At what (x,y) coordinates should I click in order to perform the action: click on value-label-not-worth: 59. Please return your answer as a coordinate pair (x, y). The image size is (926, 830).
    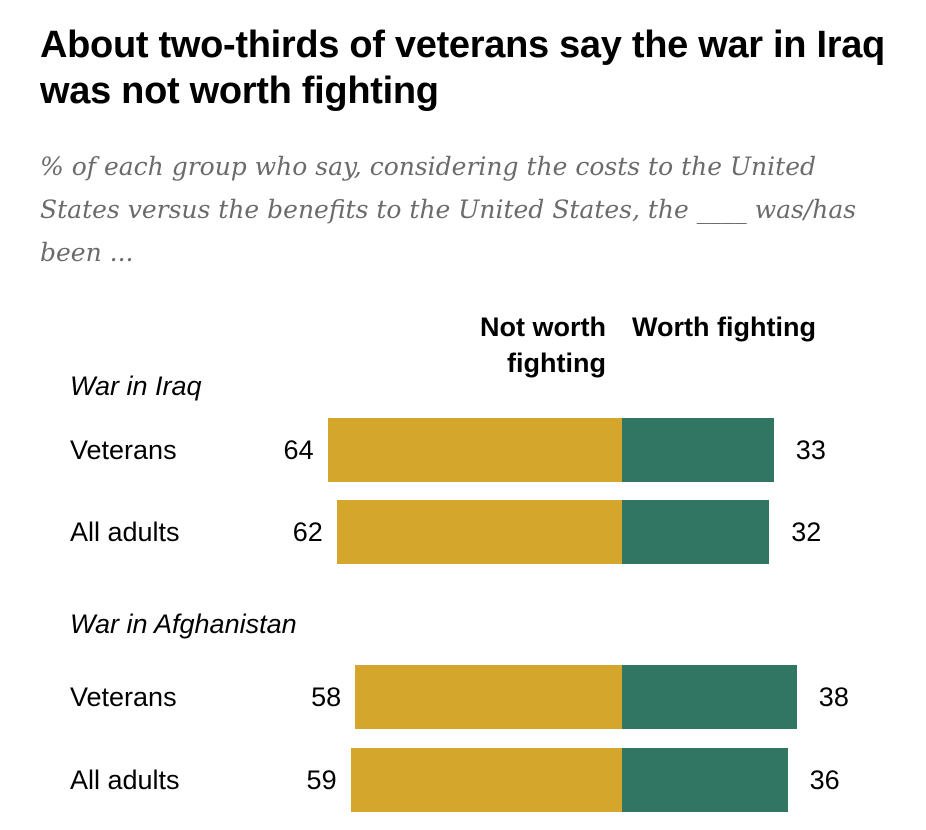
    Looking at the image, I should click on (321, 780).